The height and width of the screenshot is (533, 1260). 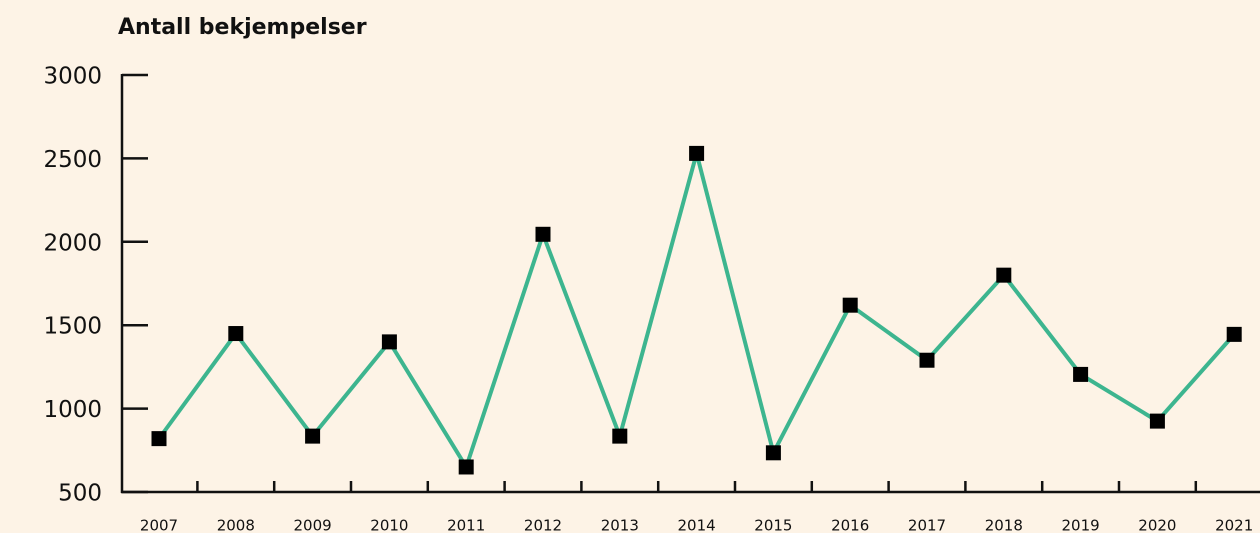 What do you see at coordinates (72, 77) in the screenshot?
I see `y-tick-label: 3000` at bounding box center [72, 77].